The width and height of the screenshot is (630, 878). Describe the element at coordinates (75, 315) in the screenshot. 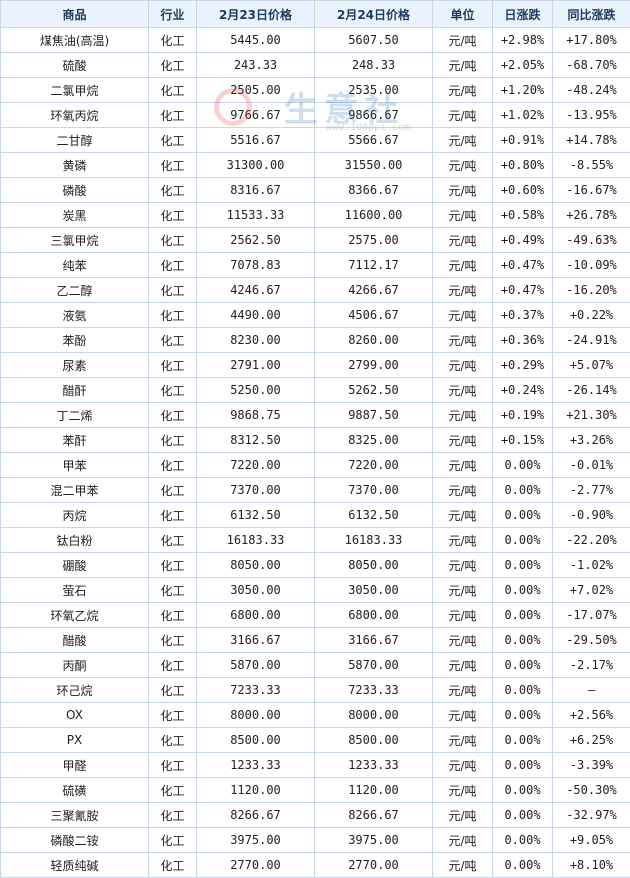

I see `commodity-name-link: 液氨` at that location.